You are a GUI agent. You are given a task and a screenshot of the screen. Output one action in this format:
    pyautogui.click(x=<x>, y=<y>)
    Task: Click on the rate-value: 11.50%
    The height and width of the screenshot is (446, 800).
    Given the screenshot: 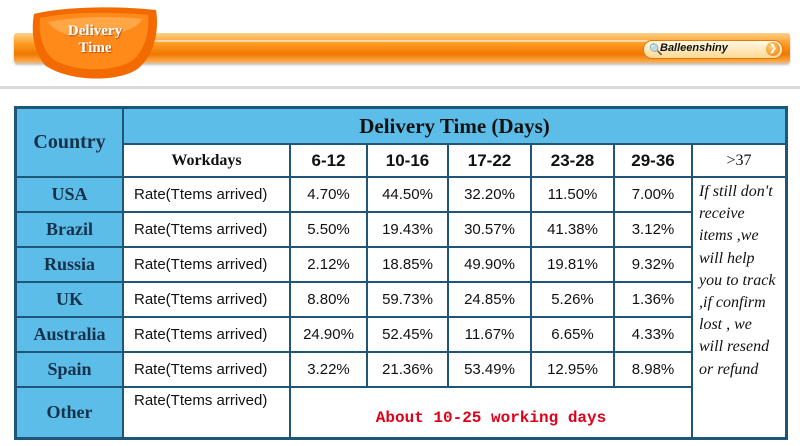 What is the action you would take?
    pyautogui.click(x=572, y=194)
    